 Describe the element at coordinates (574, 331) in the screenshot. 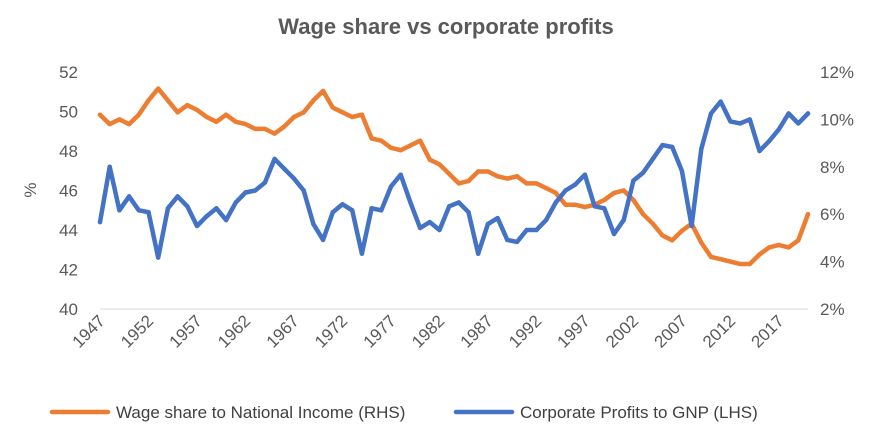

I see `x-tick-label: 1997` at that location.